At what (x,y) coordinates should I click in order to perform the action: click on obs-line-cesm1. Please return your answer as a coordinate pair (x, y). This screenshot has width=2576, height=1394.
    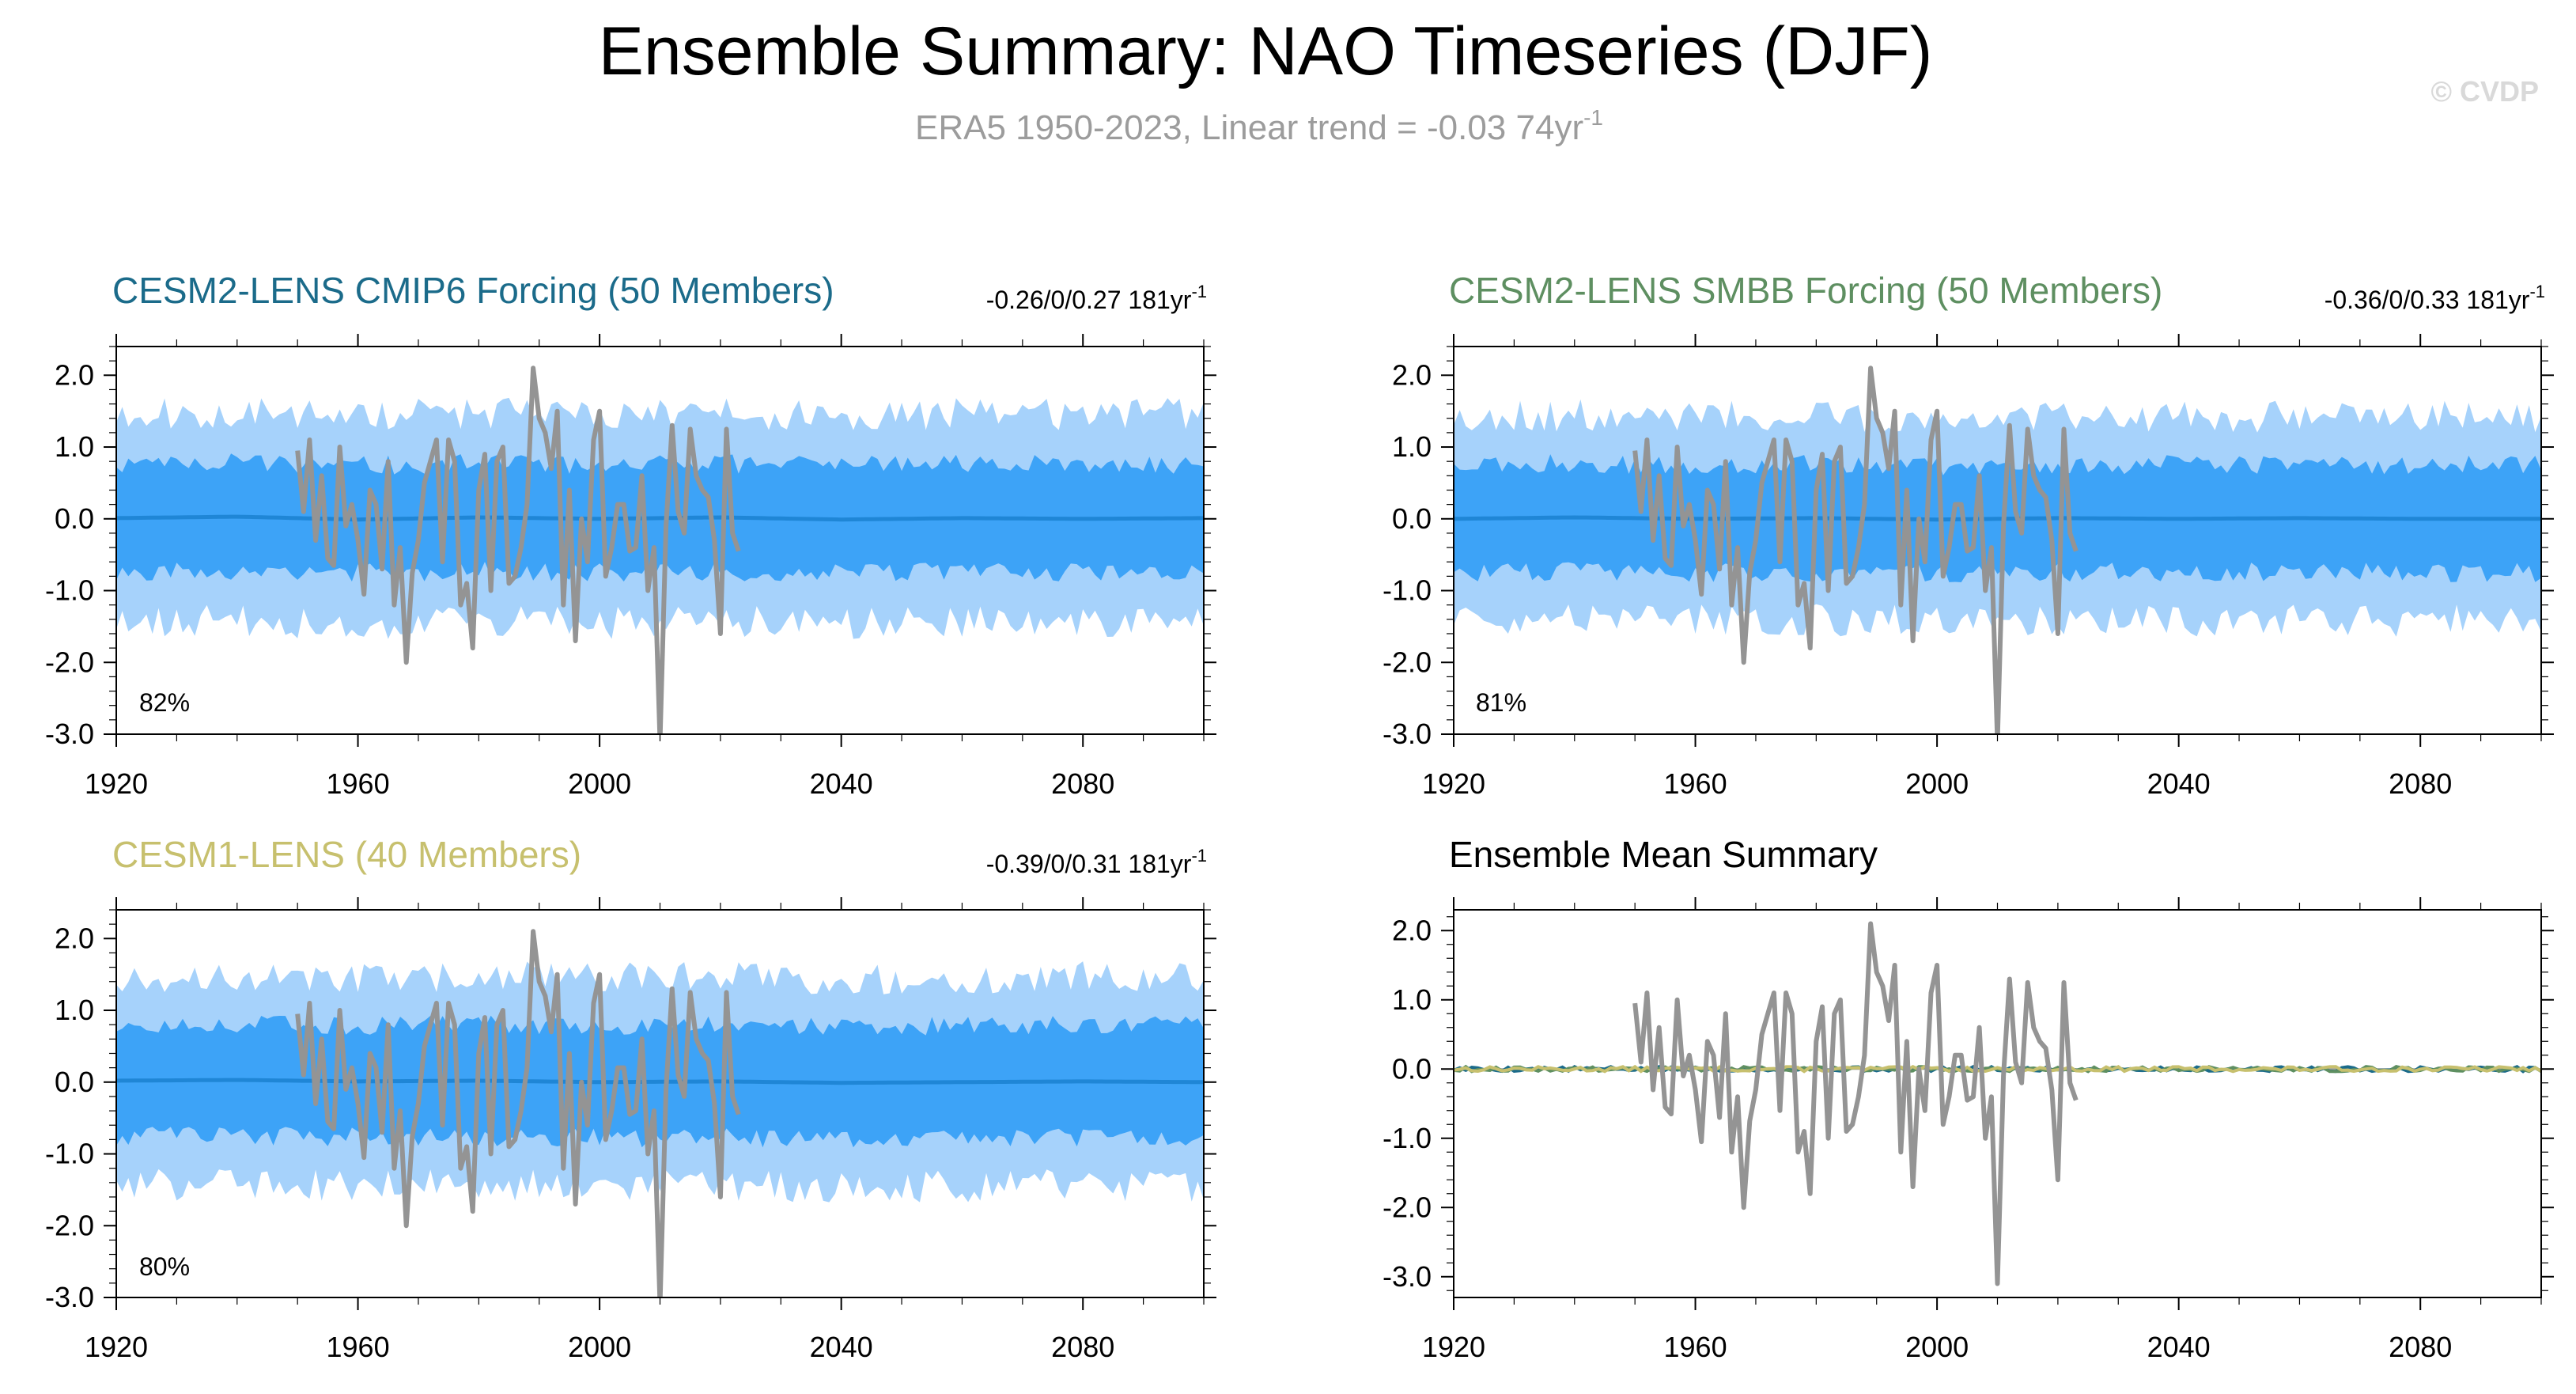
    Looking at the image, I should click on (518, 1113).